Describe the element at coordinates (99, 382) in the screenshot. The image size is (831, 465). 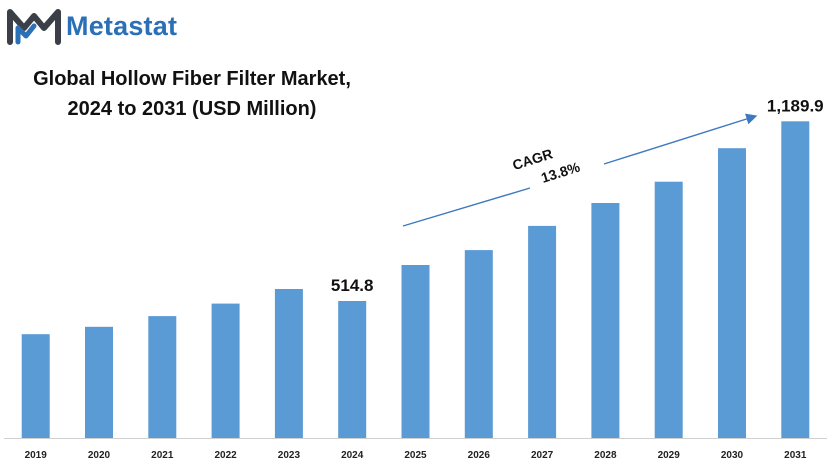
I see `bar-2020` at that location.